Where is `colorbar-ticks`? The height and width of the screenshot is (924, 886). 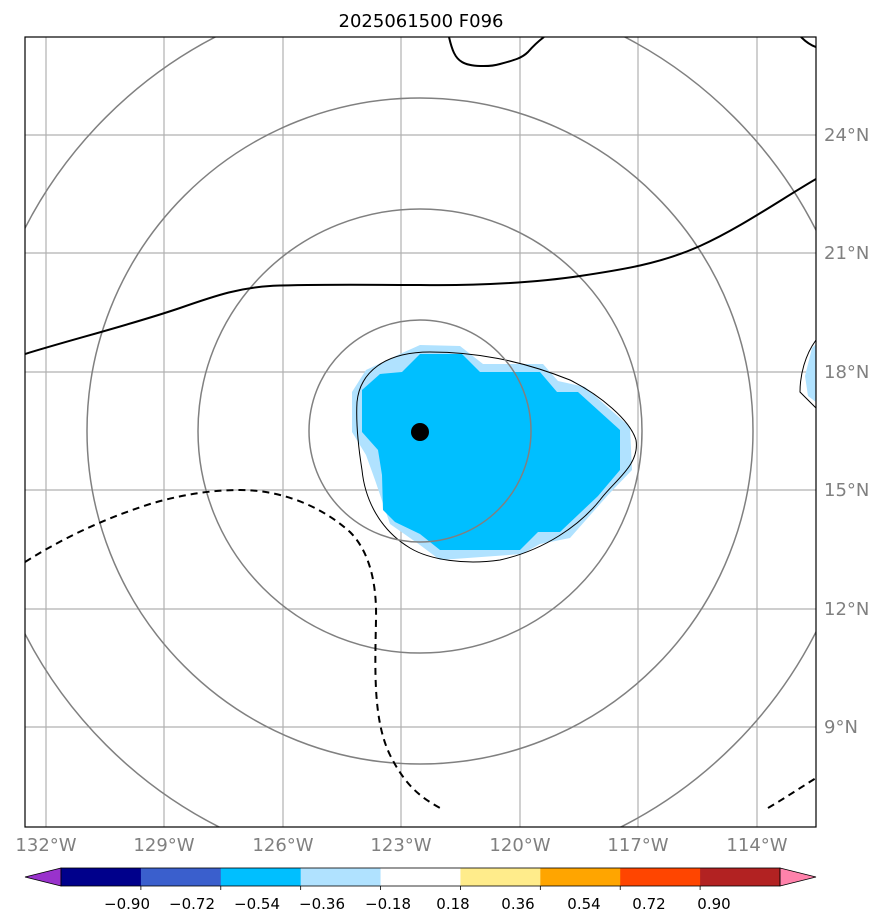 colorbar-ticks is located at coordinates (420, 888).